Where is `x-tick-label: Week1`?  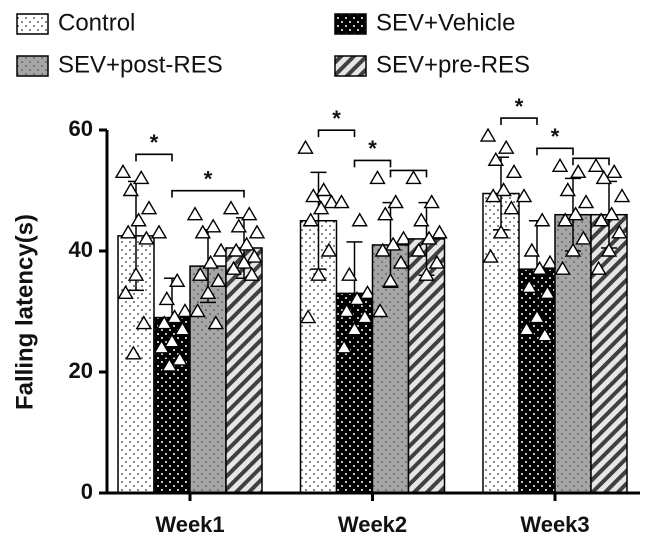 x-tick-label: Week1 is located at coordinates (189, 524).